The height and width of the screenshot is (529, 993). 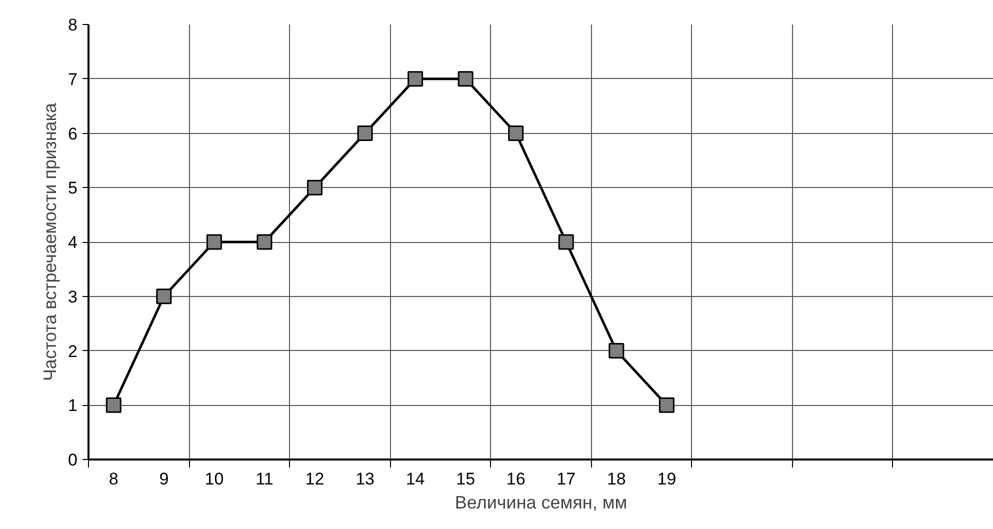 I want to click on x-tick-label: 17, so click(x=566, y=479).